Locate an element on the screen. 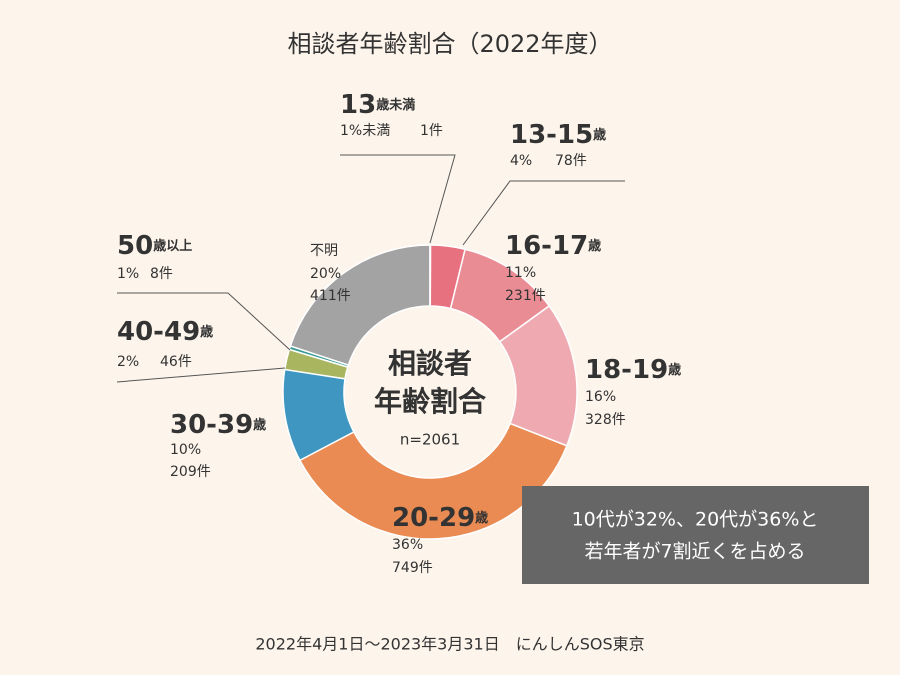 Image resolution: width=900 pixels, height=675 pixels. category-label: 50歳以上 is located at coordinates (154, 246).